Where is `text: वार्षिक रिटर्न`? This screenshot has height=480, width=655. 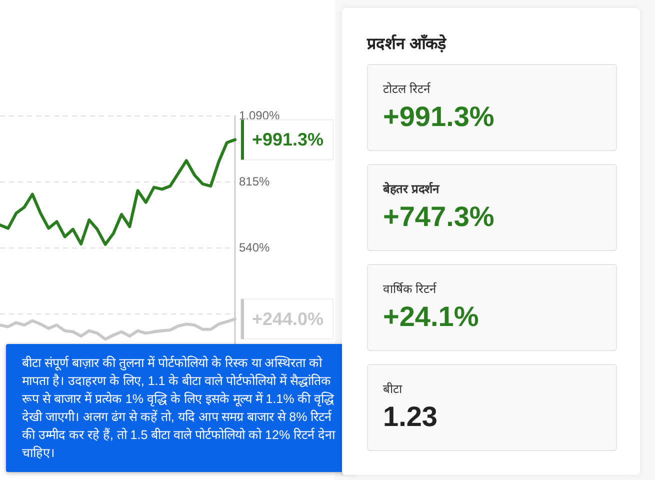
text: वार्षिक रिटर्न is located at coordinates (409, 289).